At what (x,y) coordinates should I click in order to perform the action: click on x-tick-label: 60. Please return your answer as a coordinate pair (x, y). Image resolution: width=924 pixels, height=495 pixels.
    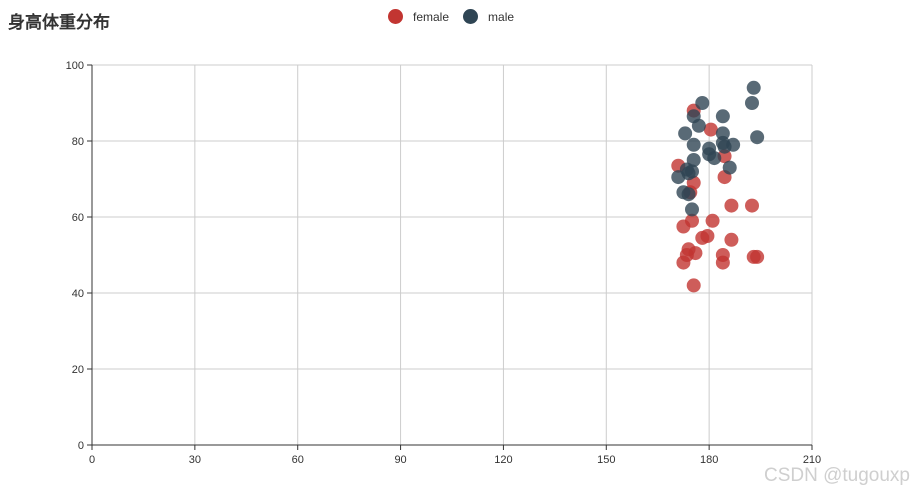
    Looking at the image, I should click on (298, 460).